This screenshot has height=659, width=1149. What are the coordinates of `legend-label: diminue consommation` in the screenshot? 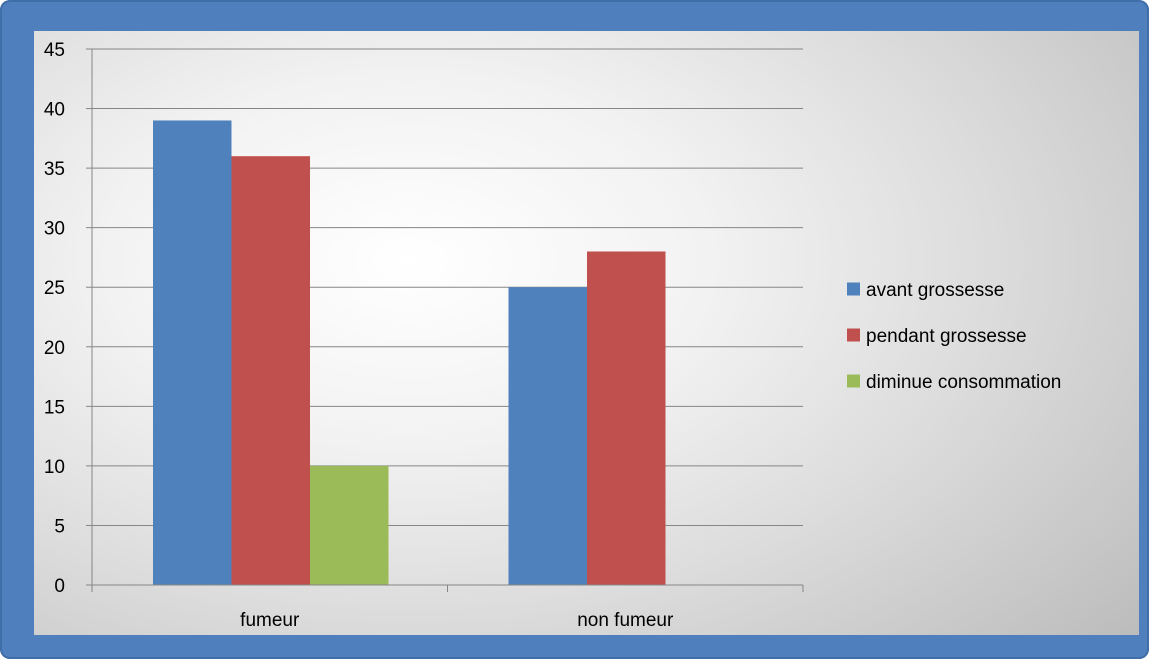 It's located at (963, 382).